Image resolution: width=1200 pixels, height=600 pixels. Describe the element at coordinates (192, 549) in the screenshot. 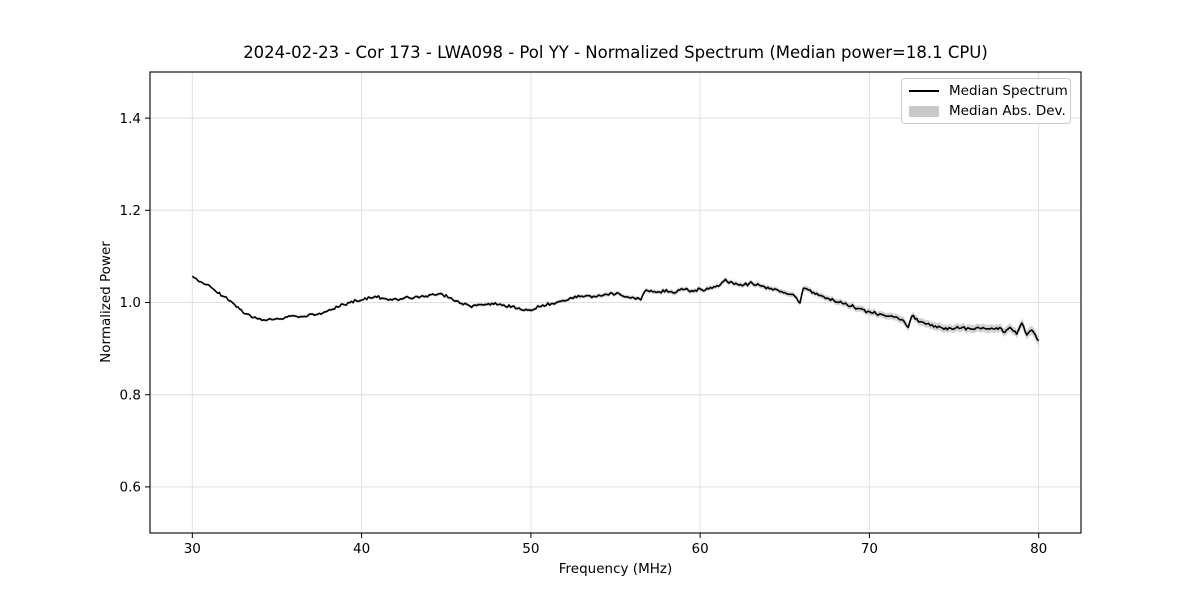

I see `x-tick-label: 30` at that location.